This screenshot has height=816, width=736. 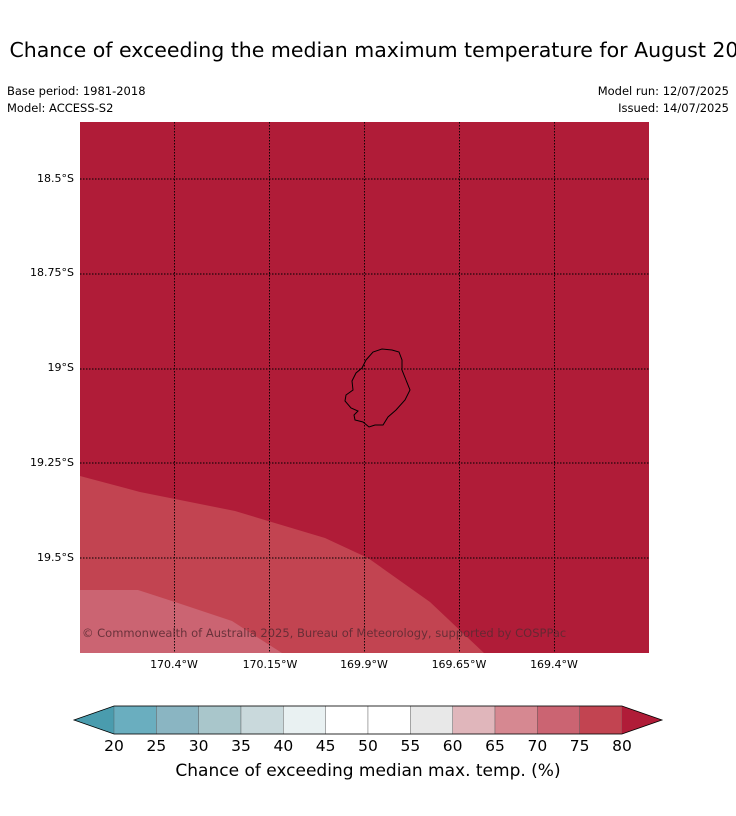 I want to click on issued-date: Issued: 14/07/2025, so click(x=673, y=108).